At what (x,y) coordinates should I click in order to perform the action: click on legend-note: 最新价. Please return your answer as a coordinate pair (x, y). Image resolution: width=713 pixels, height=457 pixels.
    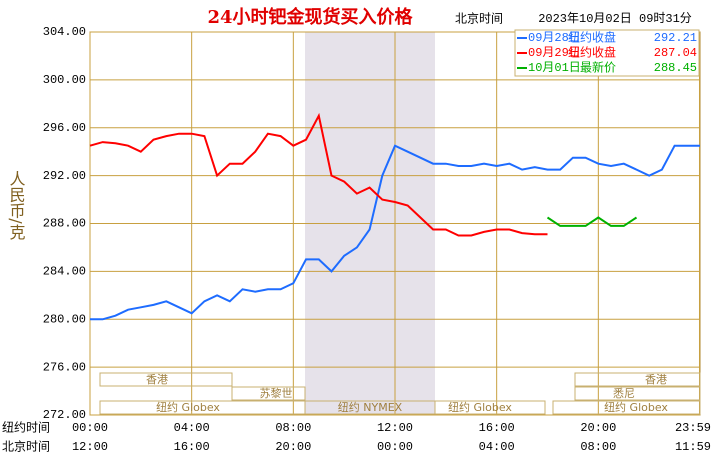
    Looking at the image, I should click on (598, 67).